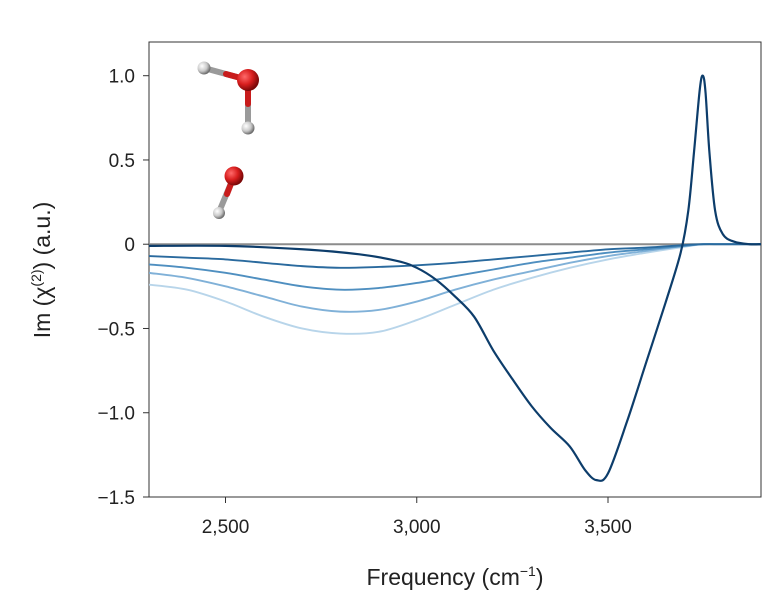 The image size is (762, 592). Describe the element at coordinates (228, 98) in the screenshot. I see `water-molecule-icon` at that location.